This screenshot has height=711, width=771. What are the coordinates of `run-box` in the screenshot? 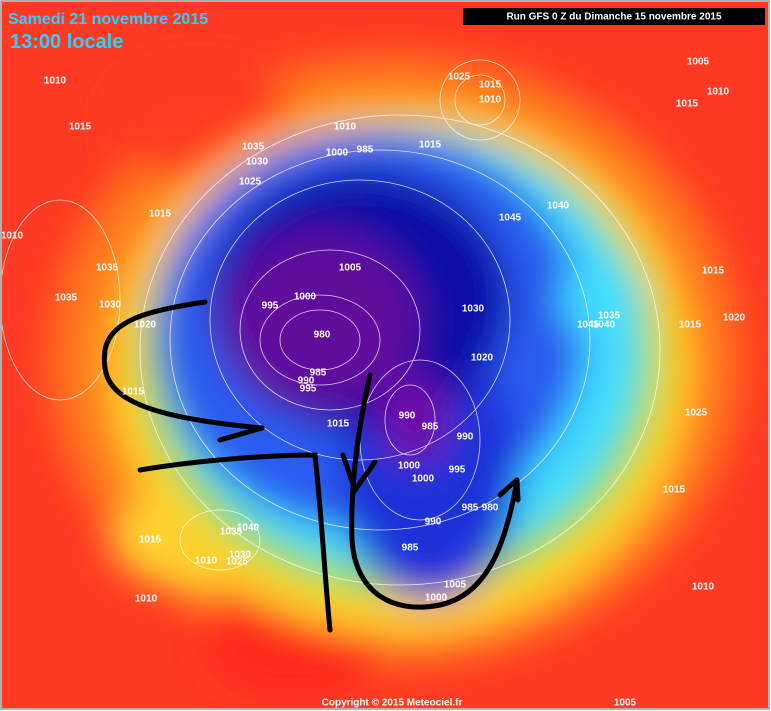 It's located at (614, 16).